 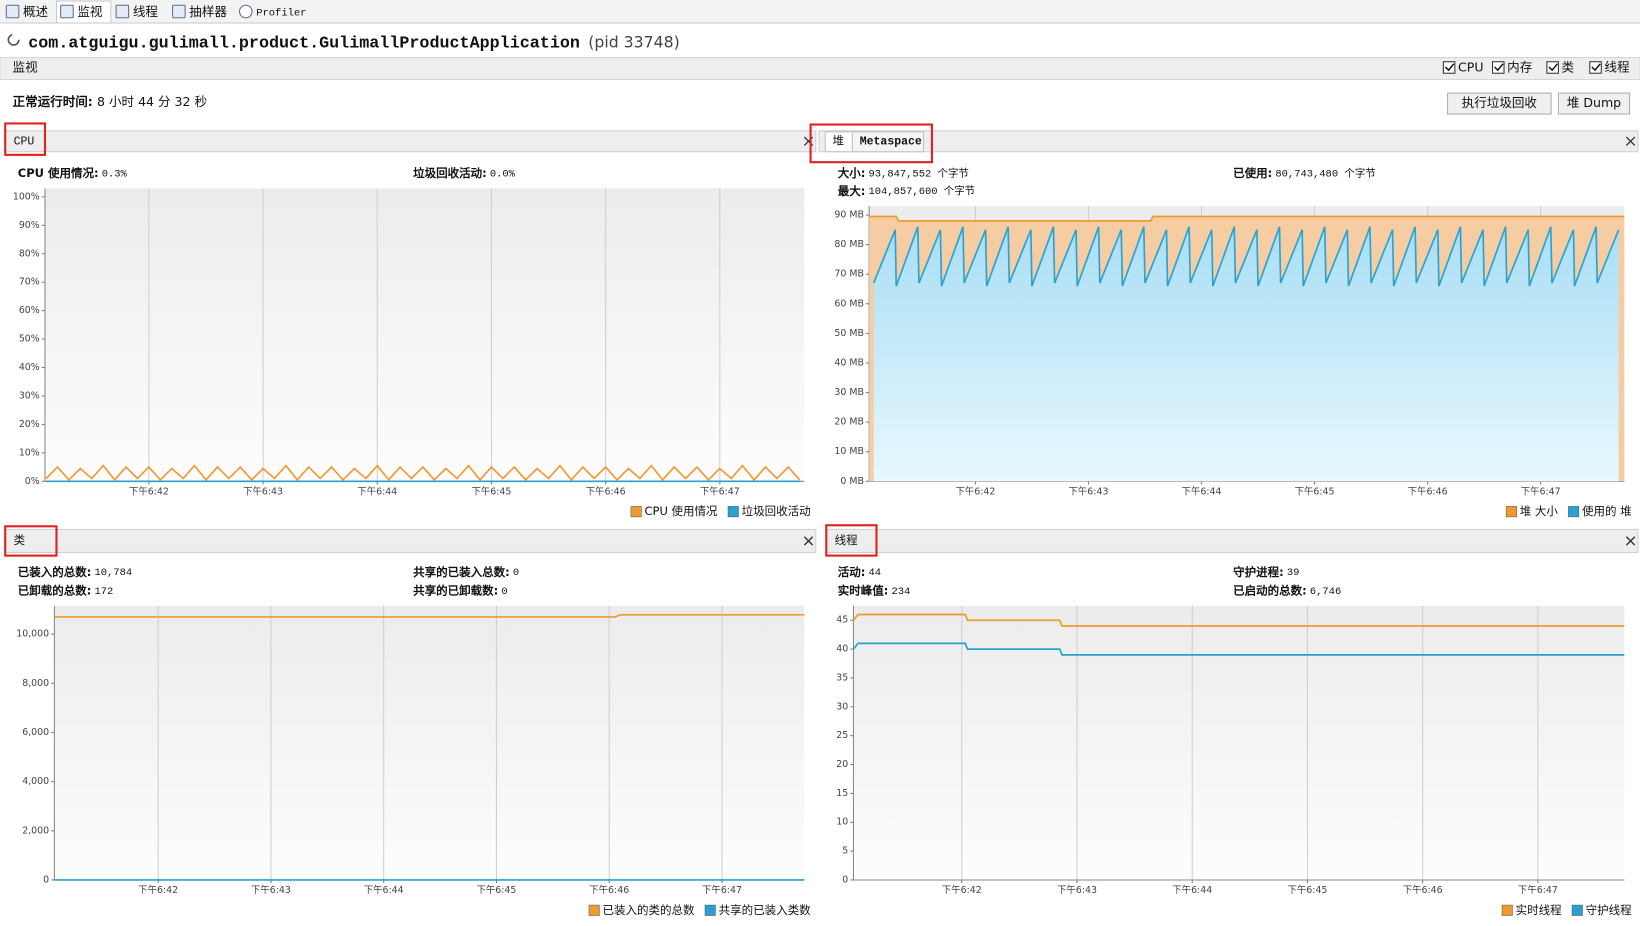 I want to click on uptime-label: 正常运行时间:, so click(x=53, y=101).